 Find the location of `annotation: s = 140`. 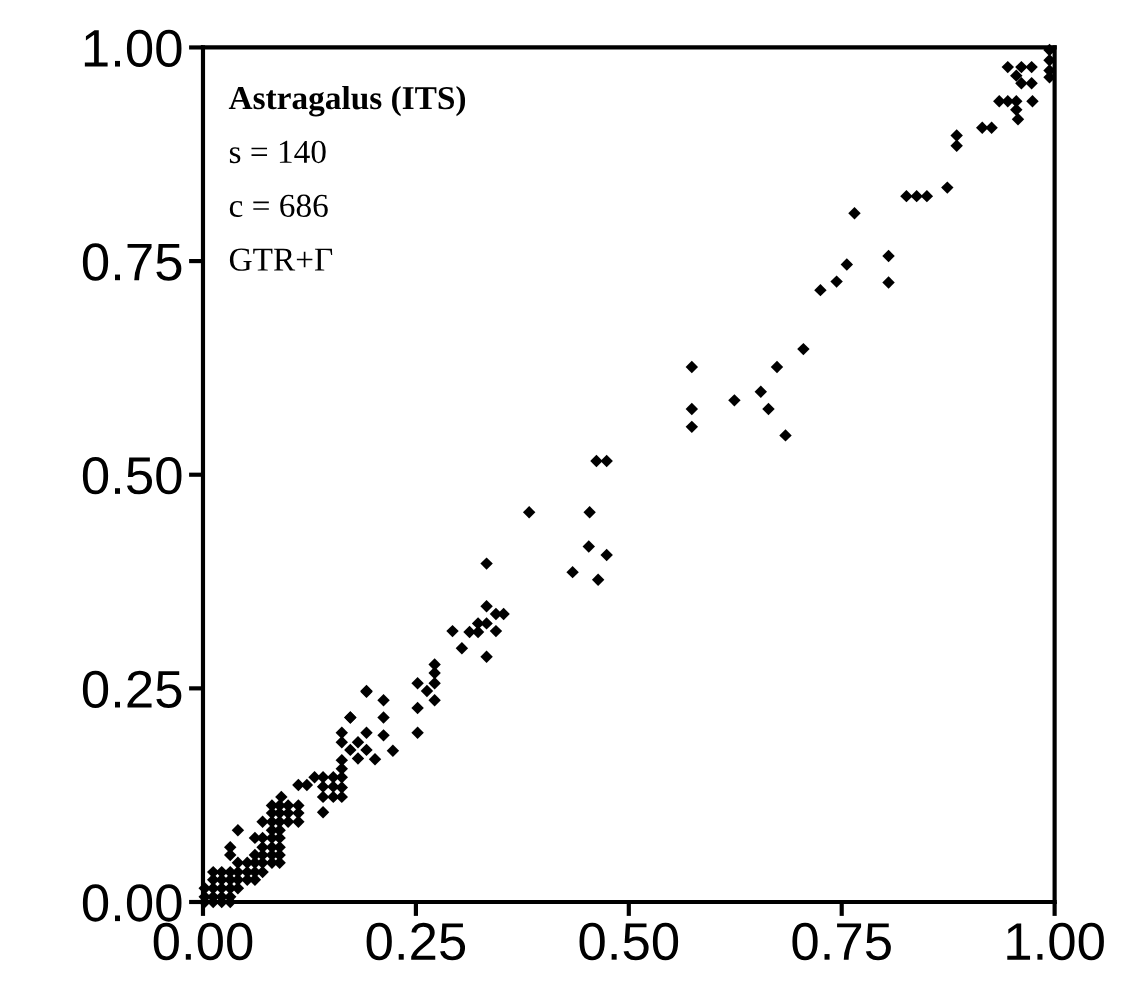

annotation: s = 140 is located at coordinates (277, 152).